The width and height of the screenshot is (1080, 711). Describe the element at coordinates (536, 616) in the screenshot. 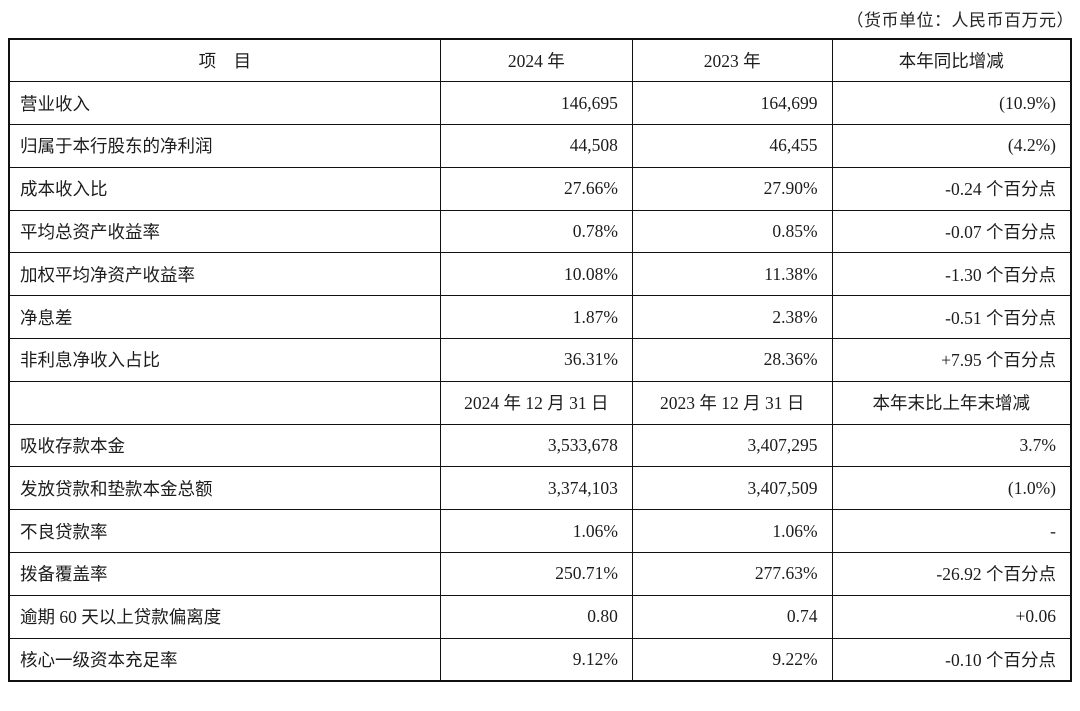

I see `value-2024: 0.80` at that location.